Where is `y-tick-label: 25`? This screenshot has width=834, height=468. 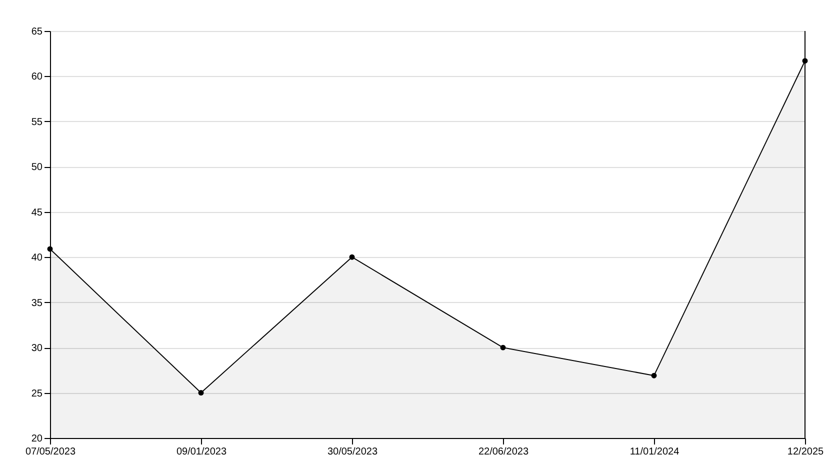
y-tick-label: 25 is located at coordinates (37, 394).